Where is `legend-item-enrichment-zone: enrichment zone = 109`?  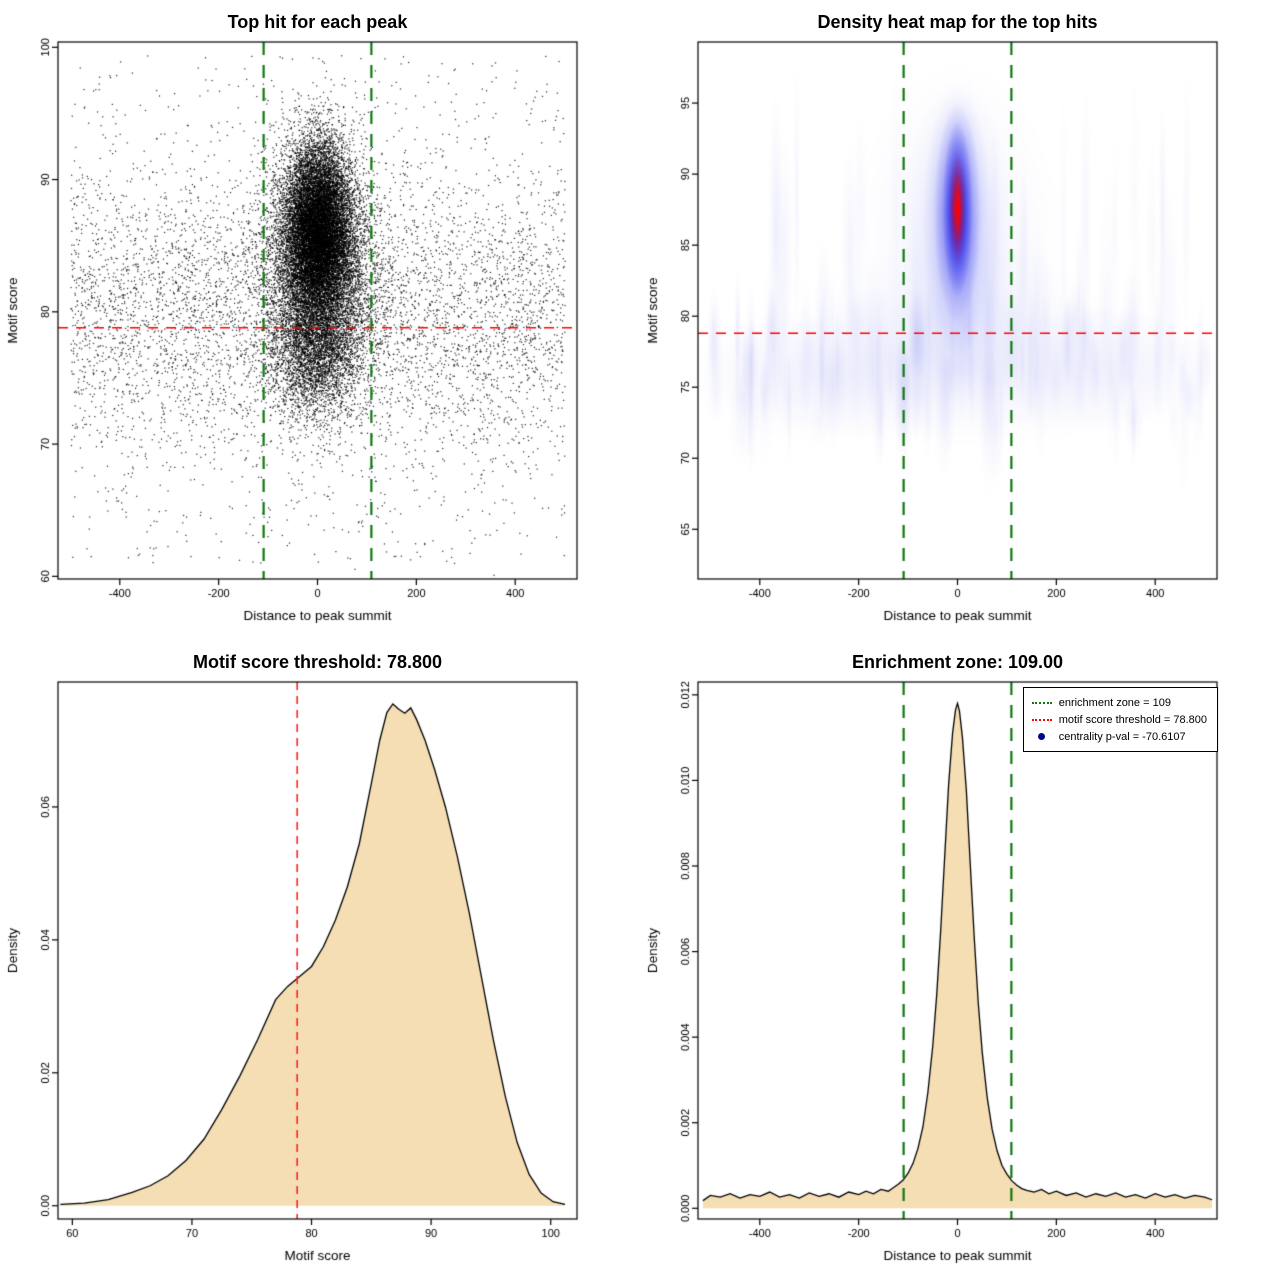 legend-item-enrichment-zone: enrichment zone = 109 is located at coordinates (1119, 702).